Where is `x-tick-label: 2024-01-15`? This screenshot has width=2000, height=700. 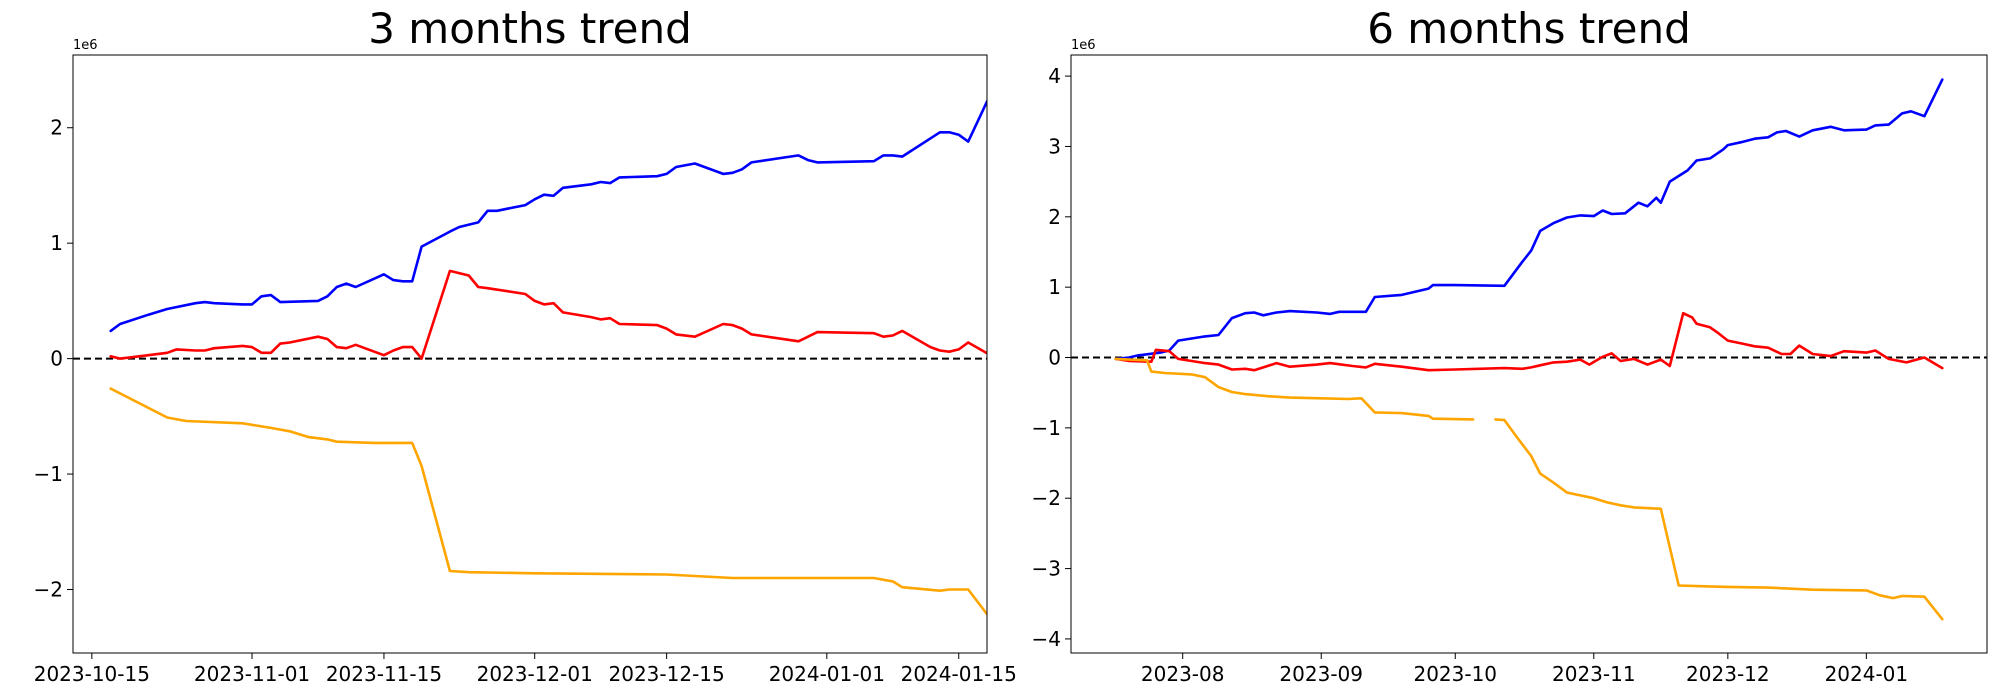 x-tick-label: 2024-01-15 is located at coordinates (959, 674).